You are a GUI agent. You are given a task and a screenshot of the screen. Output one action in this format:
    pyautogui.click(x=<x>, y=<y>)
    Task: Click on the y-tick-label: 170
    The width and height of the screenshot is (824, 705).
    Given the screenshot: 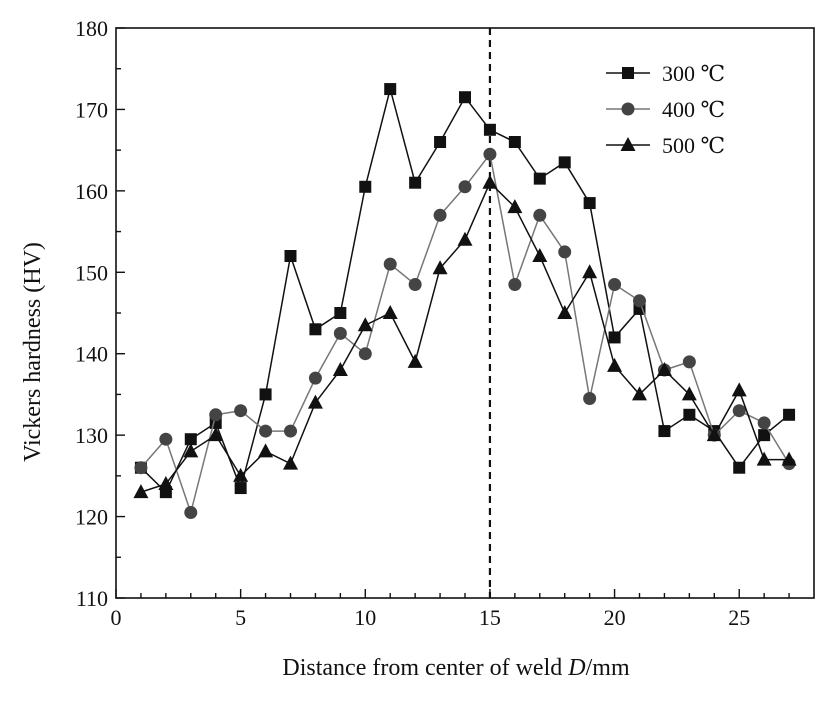 What is the action you would take?
    pyautogui.click(x=91, y=109)
    